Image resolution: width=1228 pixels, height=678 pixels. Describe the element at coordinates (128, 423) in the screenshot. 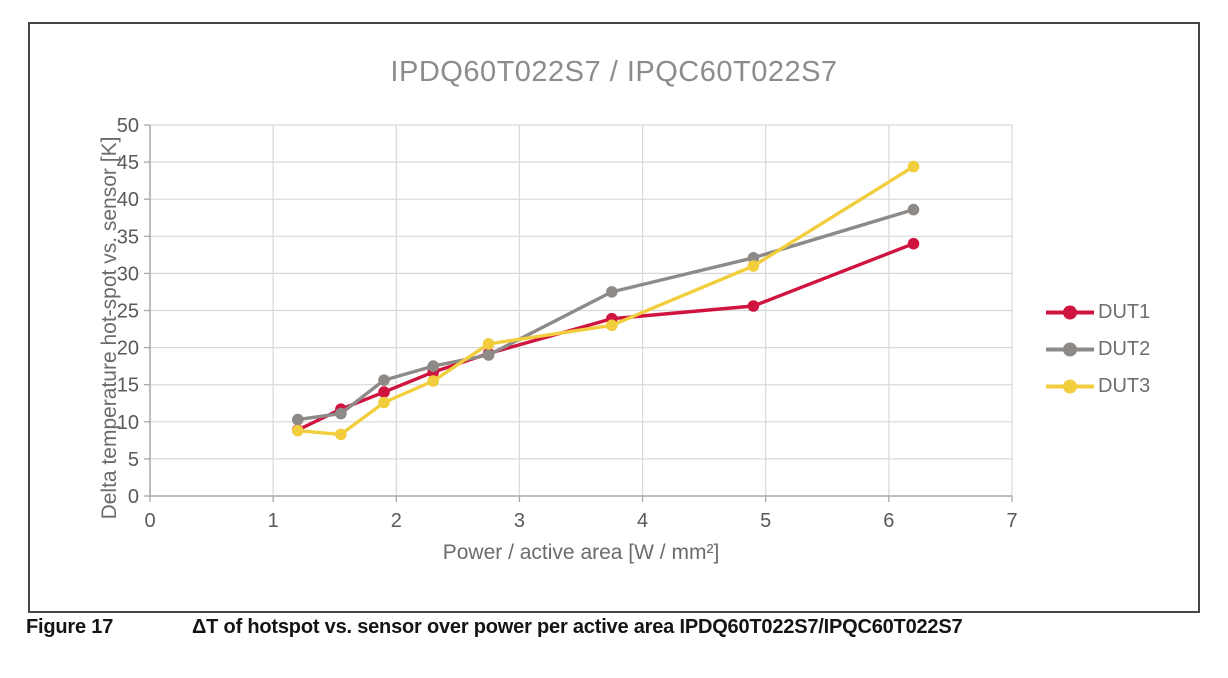

I see `y-tick-label: 10` at that location.